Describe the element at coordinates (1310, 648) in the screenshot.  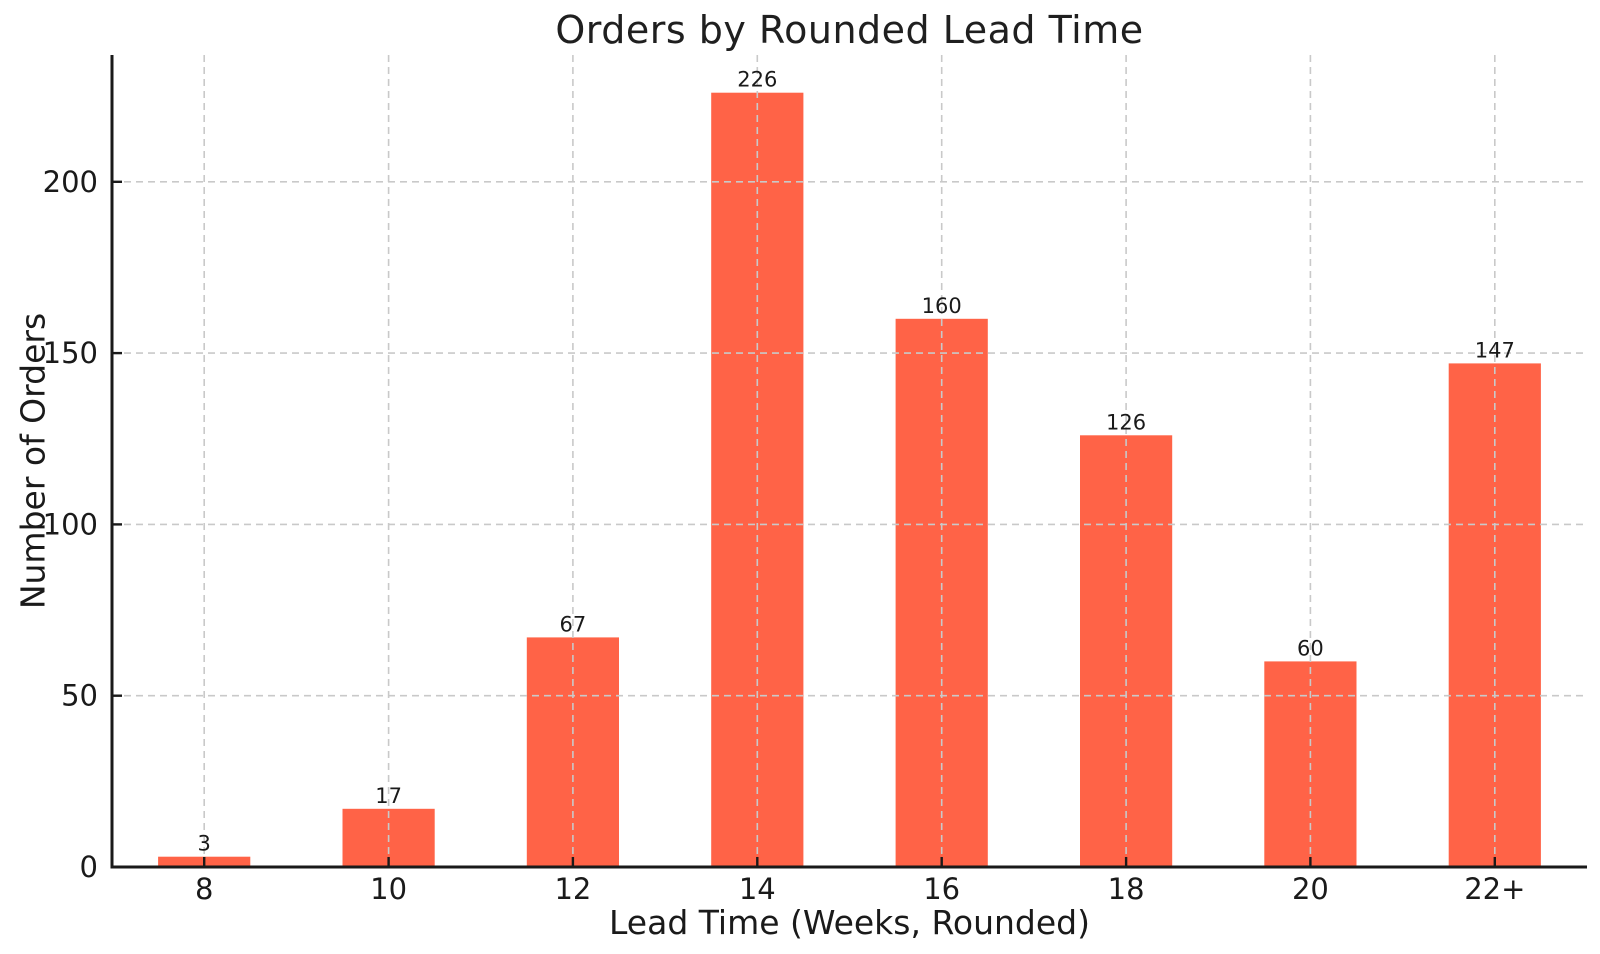
I see `bar-value-label: 60` at that location.